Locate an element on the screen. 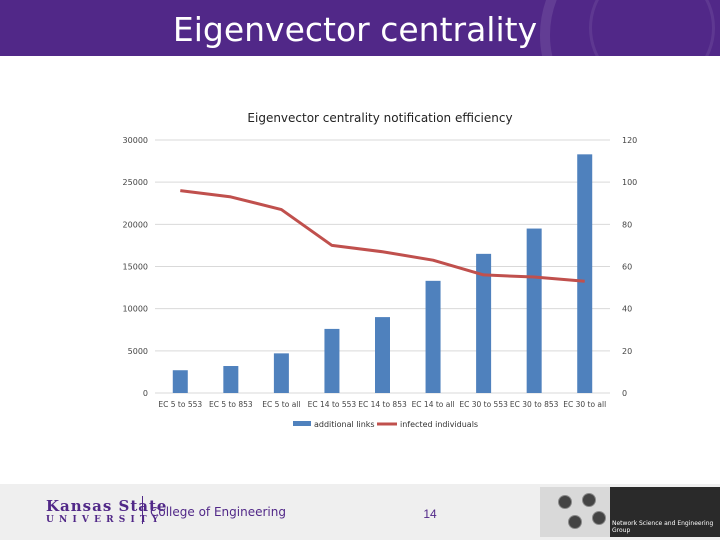 This screenshot has height=540, width=720. category-label: EC 30 to 853 is located at coordinates (534, 404).